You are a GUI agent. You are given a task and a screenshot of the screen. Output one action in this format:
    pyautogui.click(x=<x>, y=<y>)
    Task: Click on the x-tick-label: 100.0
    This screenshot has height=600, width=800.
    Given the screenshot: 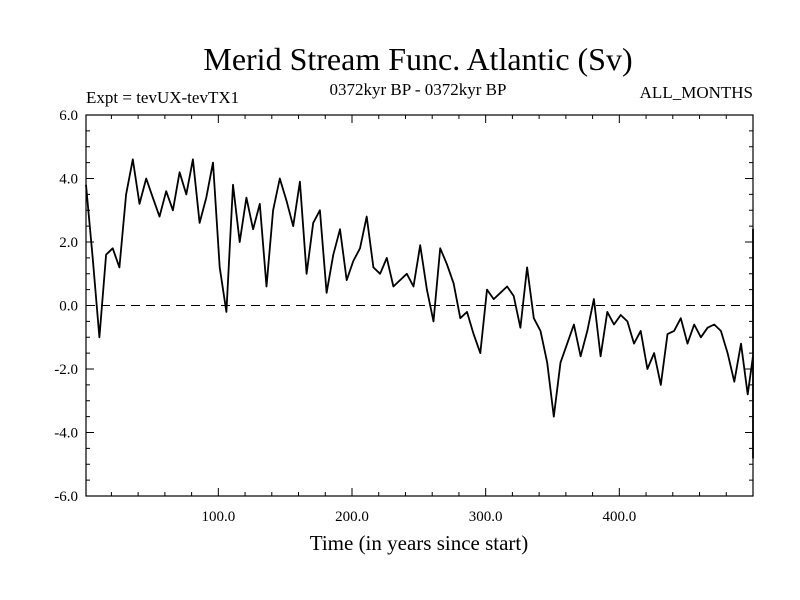 What is the action you would take?
    pyautogui.click(x=218, y=517)
    